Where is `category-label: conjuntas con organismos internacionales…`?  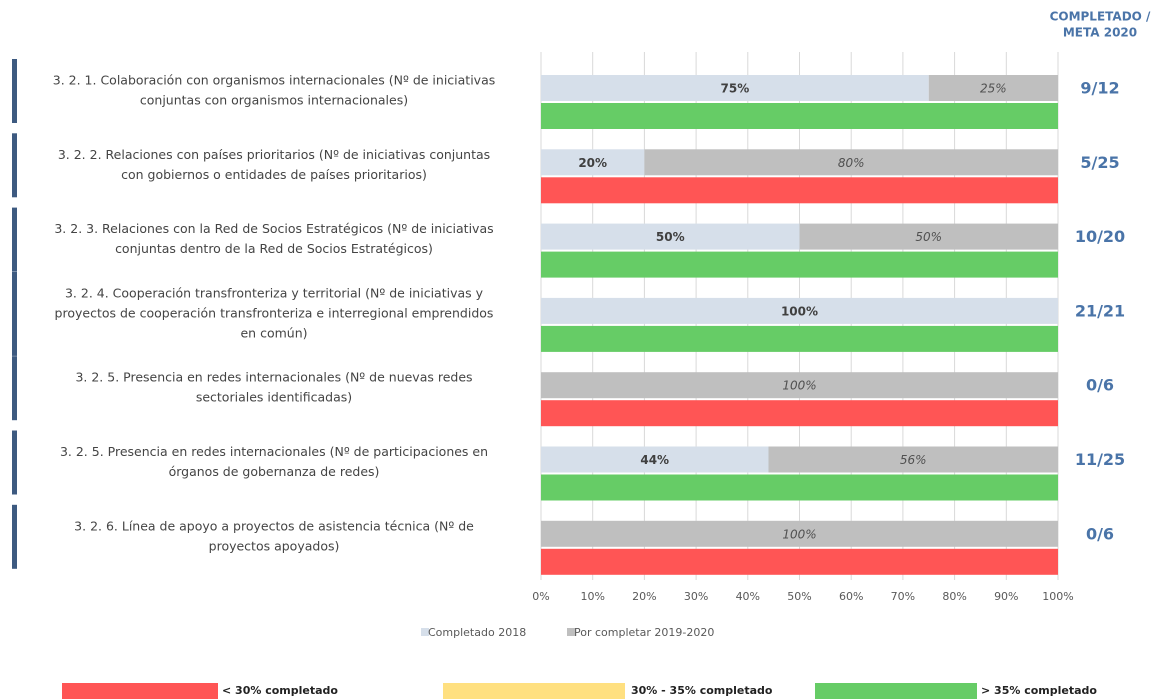
category-label: conjuntas con organismos internacionales… is located at coordinates (274, 100).